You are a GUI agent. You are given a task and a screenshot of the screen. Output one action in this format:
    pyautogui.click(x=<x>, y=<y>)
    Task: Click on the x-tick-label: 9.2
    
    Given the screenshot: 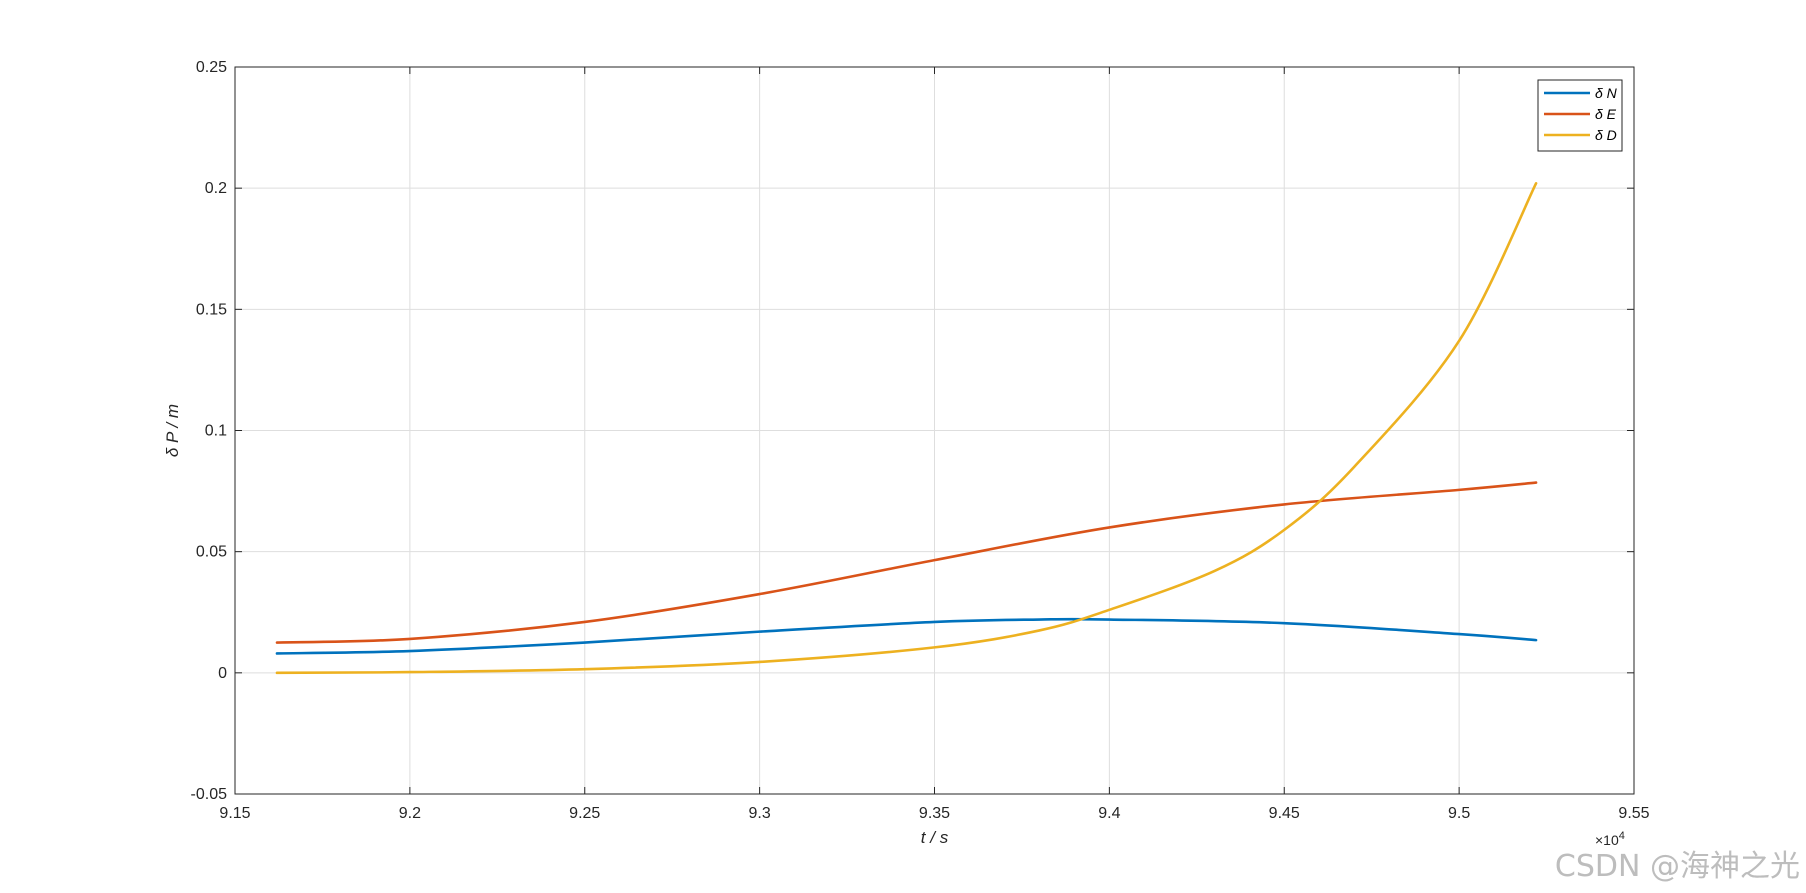 What is the action you would take?
    pyautogui.click(x=410, y=813)
    